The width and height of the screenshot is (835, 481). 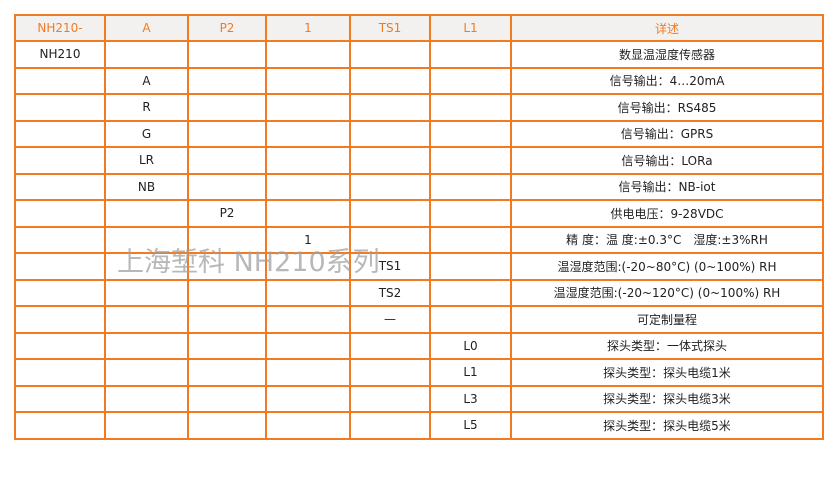 I want to click on column-header: P2, so click(x=227, y=28).